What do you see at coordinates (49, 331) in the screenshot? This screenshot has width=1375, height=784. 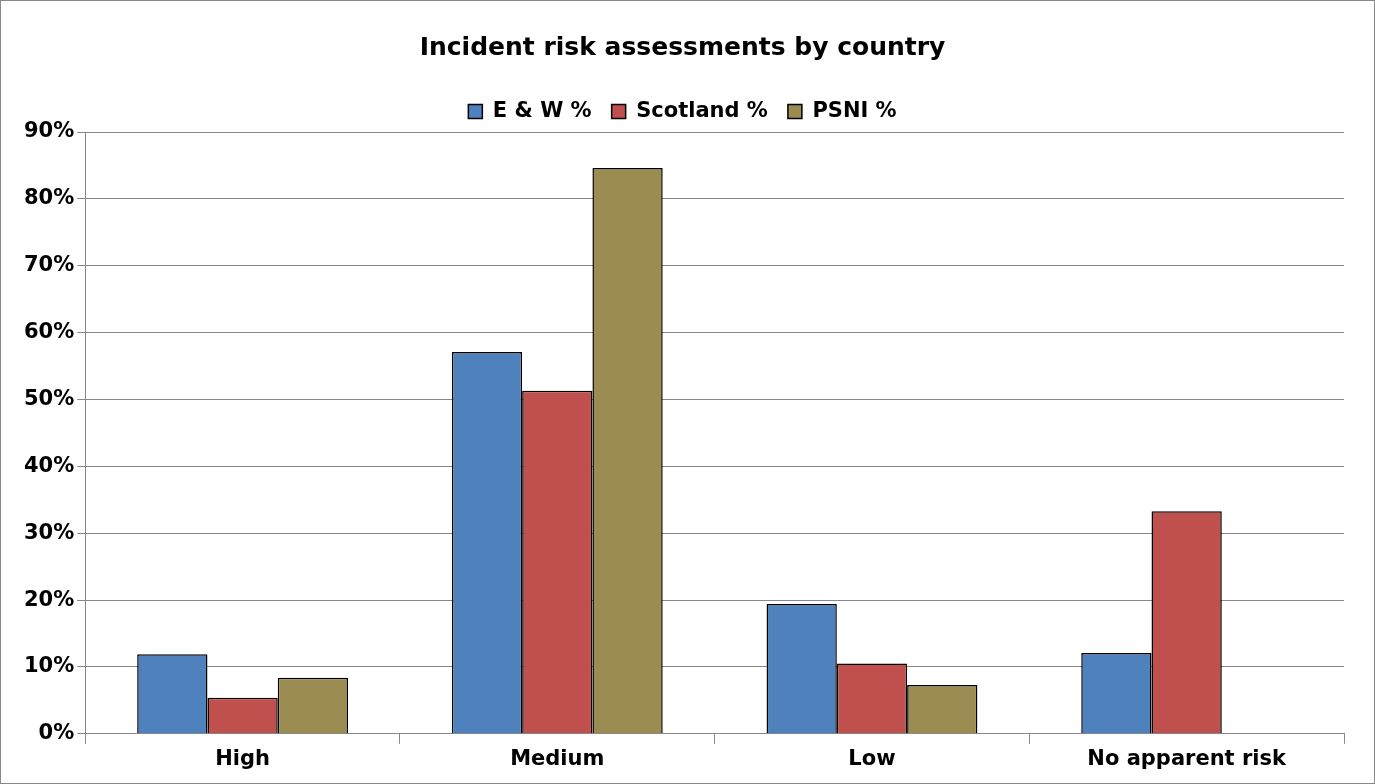 I see `y-tick-label: 60%` at bounding box center [49, 331].